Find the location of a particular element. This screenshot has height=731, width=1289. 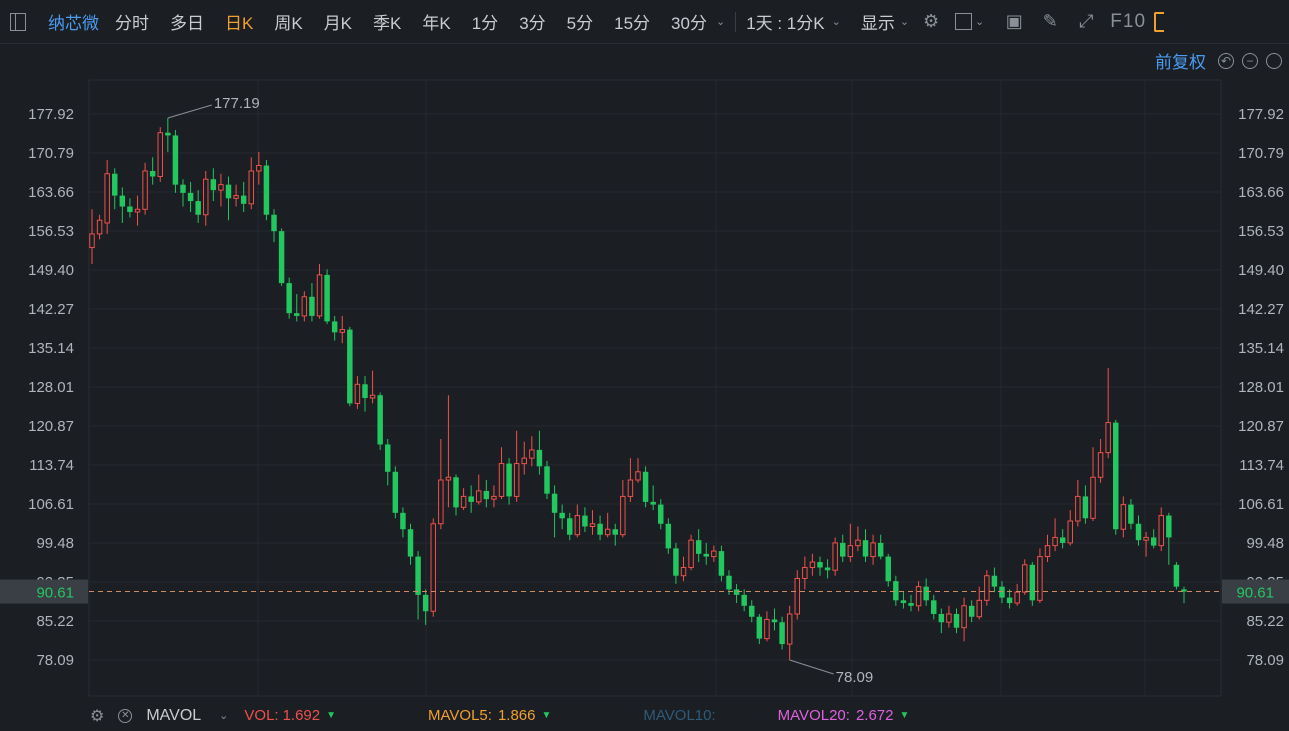

zoom-out-icon: − is located at coordinates (1250, 60).